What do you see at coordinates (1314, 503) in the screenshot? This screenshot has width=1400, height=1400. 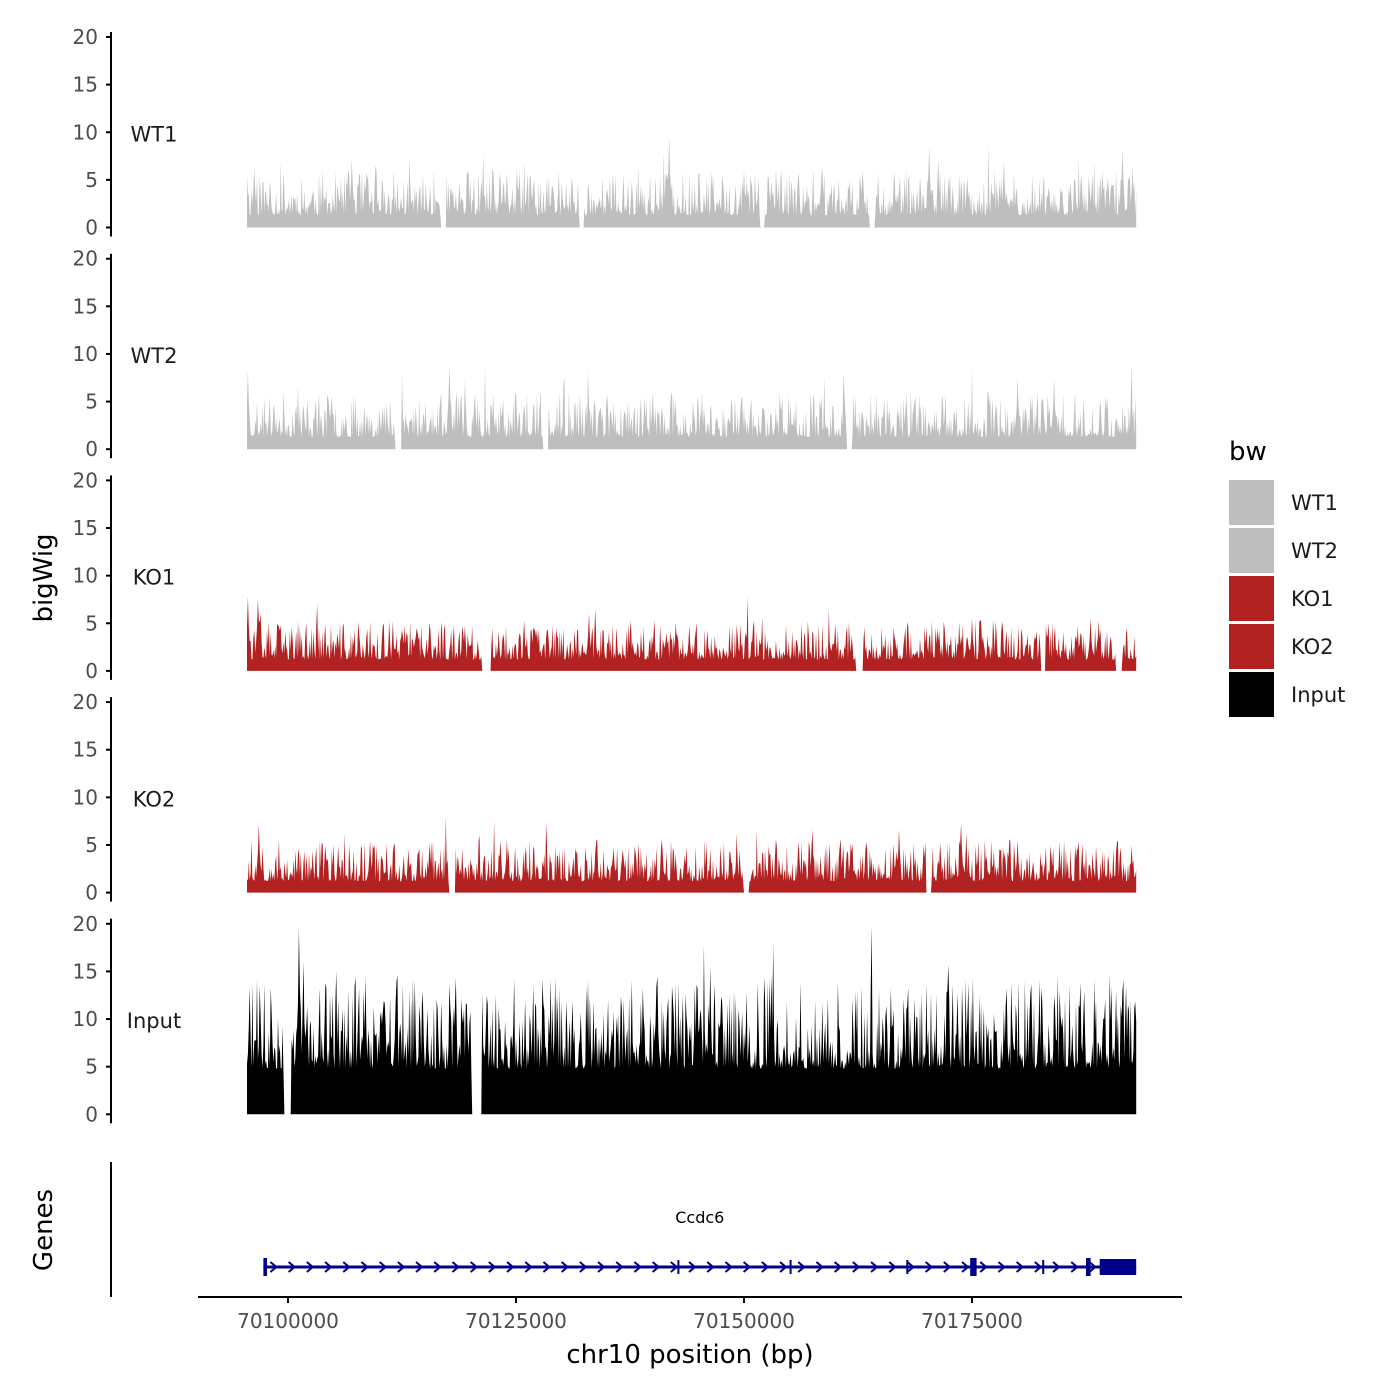 I see `legend-label-wt1: WT1` at bounding box center [1314, 503].